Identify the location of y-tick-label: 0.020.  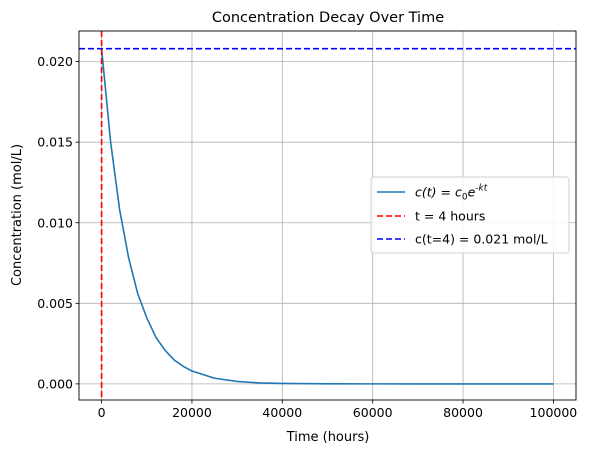
(55, 61).